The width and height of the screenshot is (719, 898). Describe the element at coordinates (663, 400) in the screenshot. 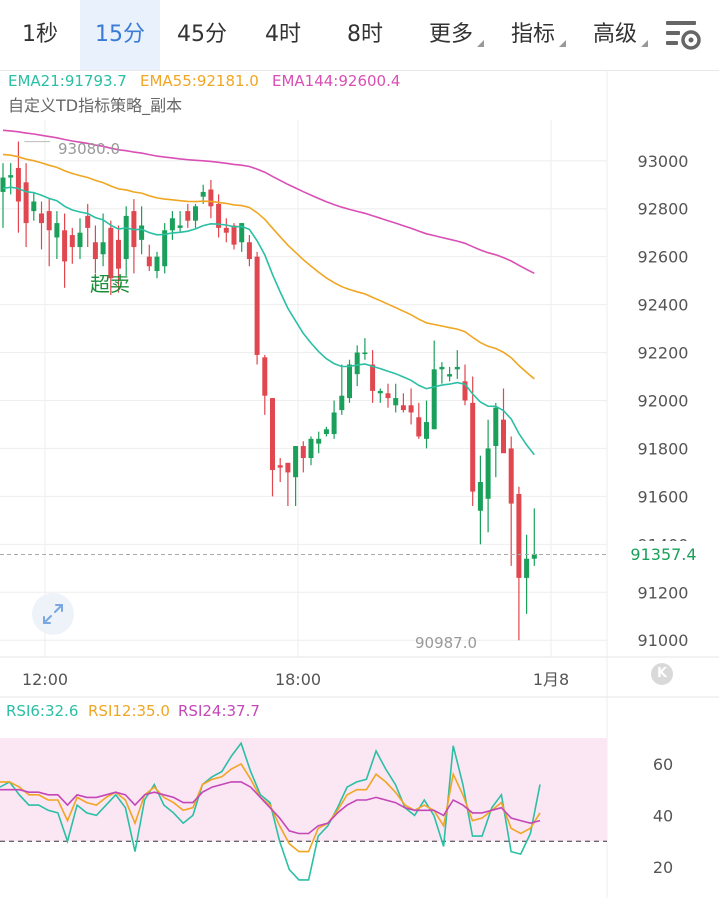

I see `price-axis-label: 92000` at that location.